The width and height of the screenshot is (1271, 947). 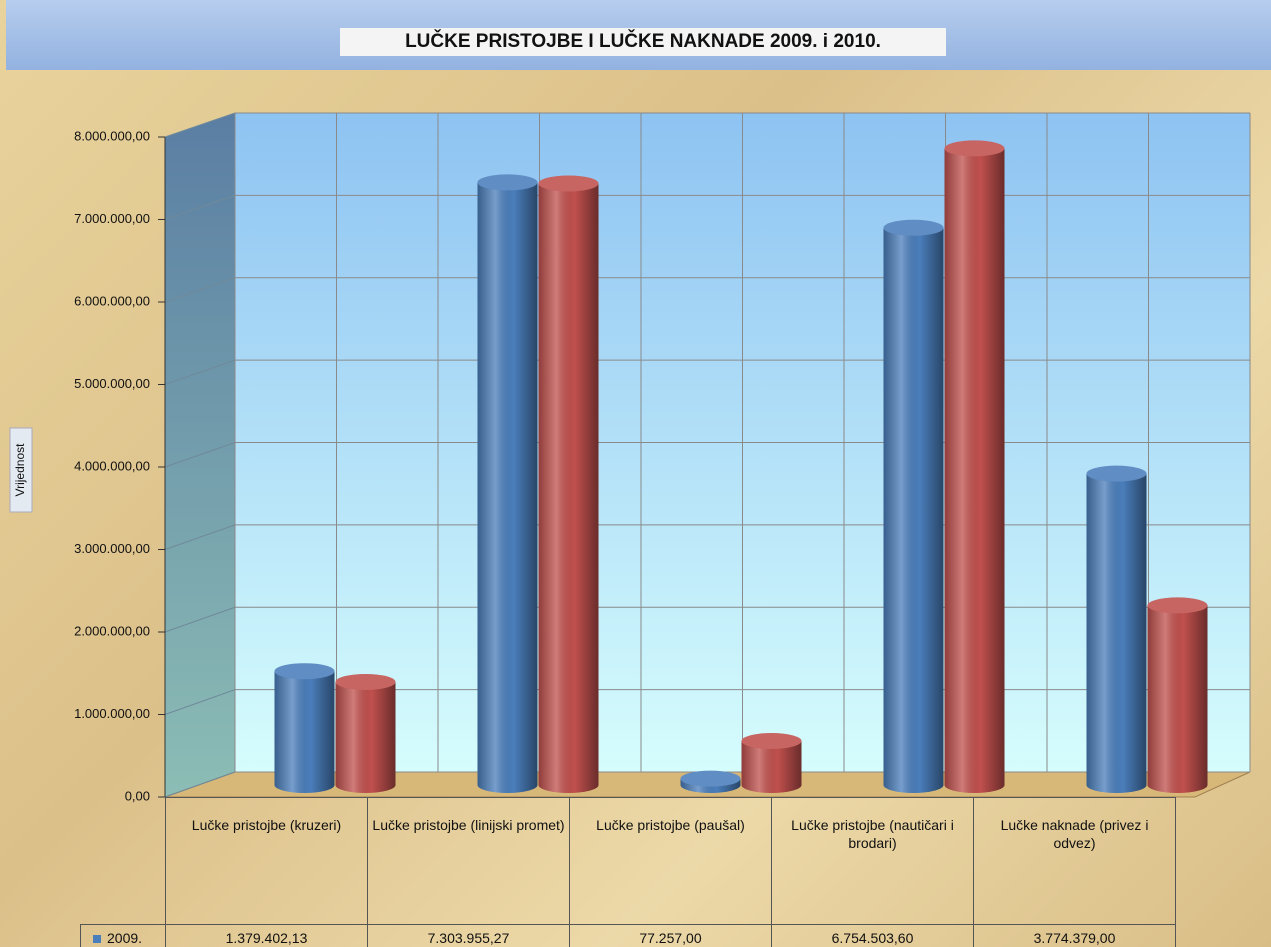 I want to click on axis-label-box, so click(x=21, y=470).